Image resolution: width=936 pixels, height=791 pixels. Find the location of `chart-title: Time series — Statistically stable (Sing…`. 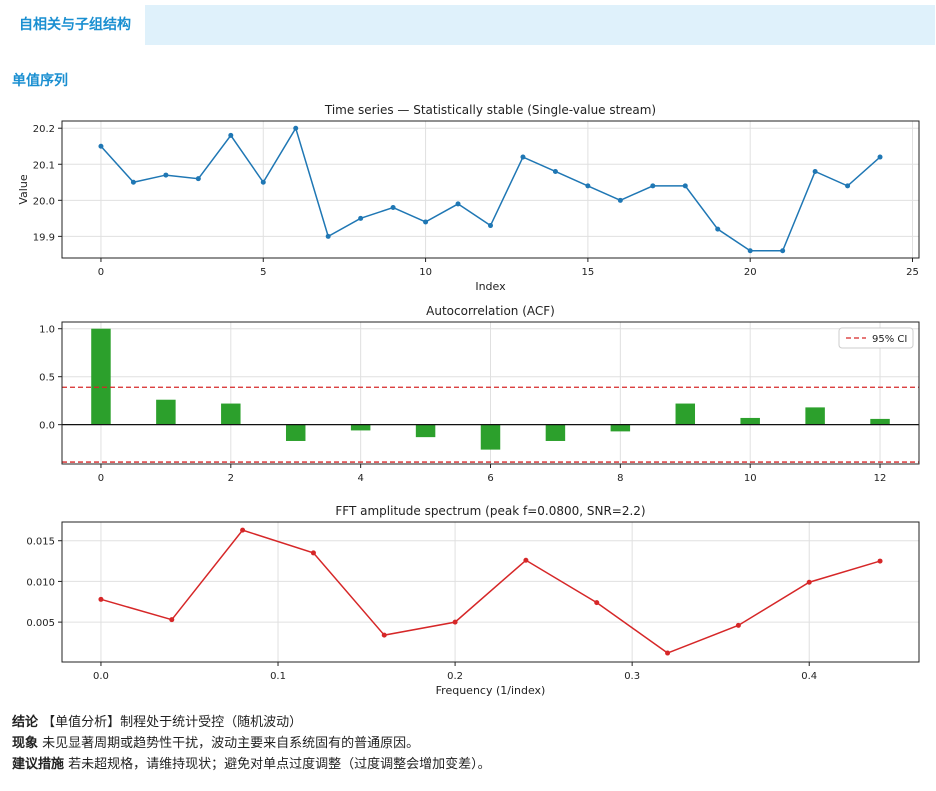

chart-title: Time series — Statistically stable (Sing… is located at coordinates (490, 110).